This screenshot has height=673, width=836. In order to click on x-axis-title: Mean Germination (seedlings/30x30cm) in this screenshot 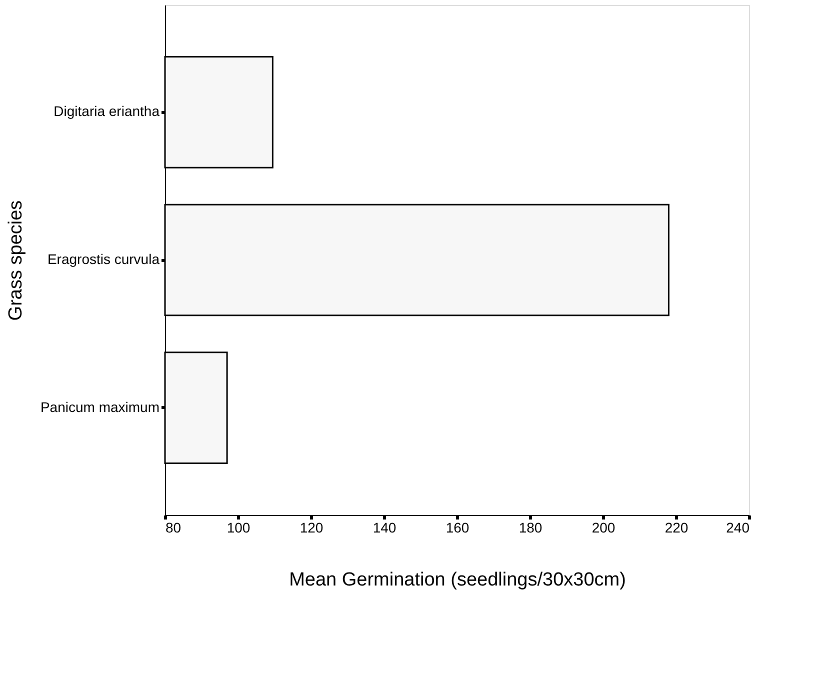, I will do `click(457, 580)`.